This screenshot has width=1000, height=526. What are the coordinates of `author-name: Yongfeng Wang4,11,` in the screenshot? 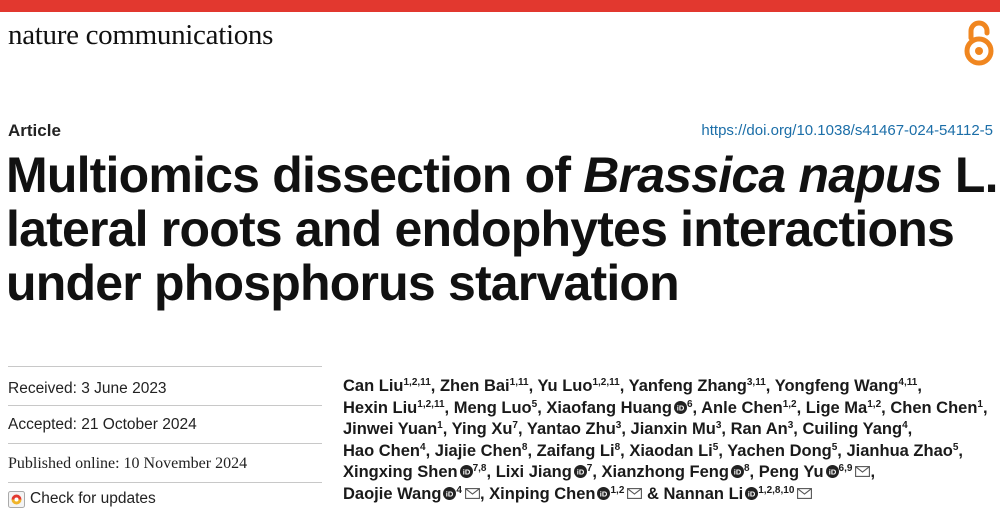 It's located at (848, 386).